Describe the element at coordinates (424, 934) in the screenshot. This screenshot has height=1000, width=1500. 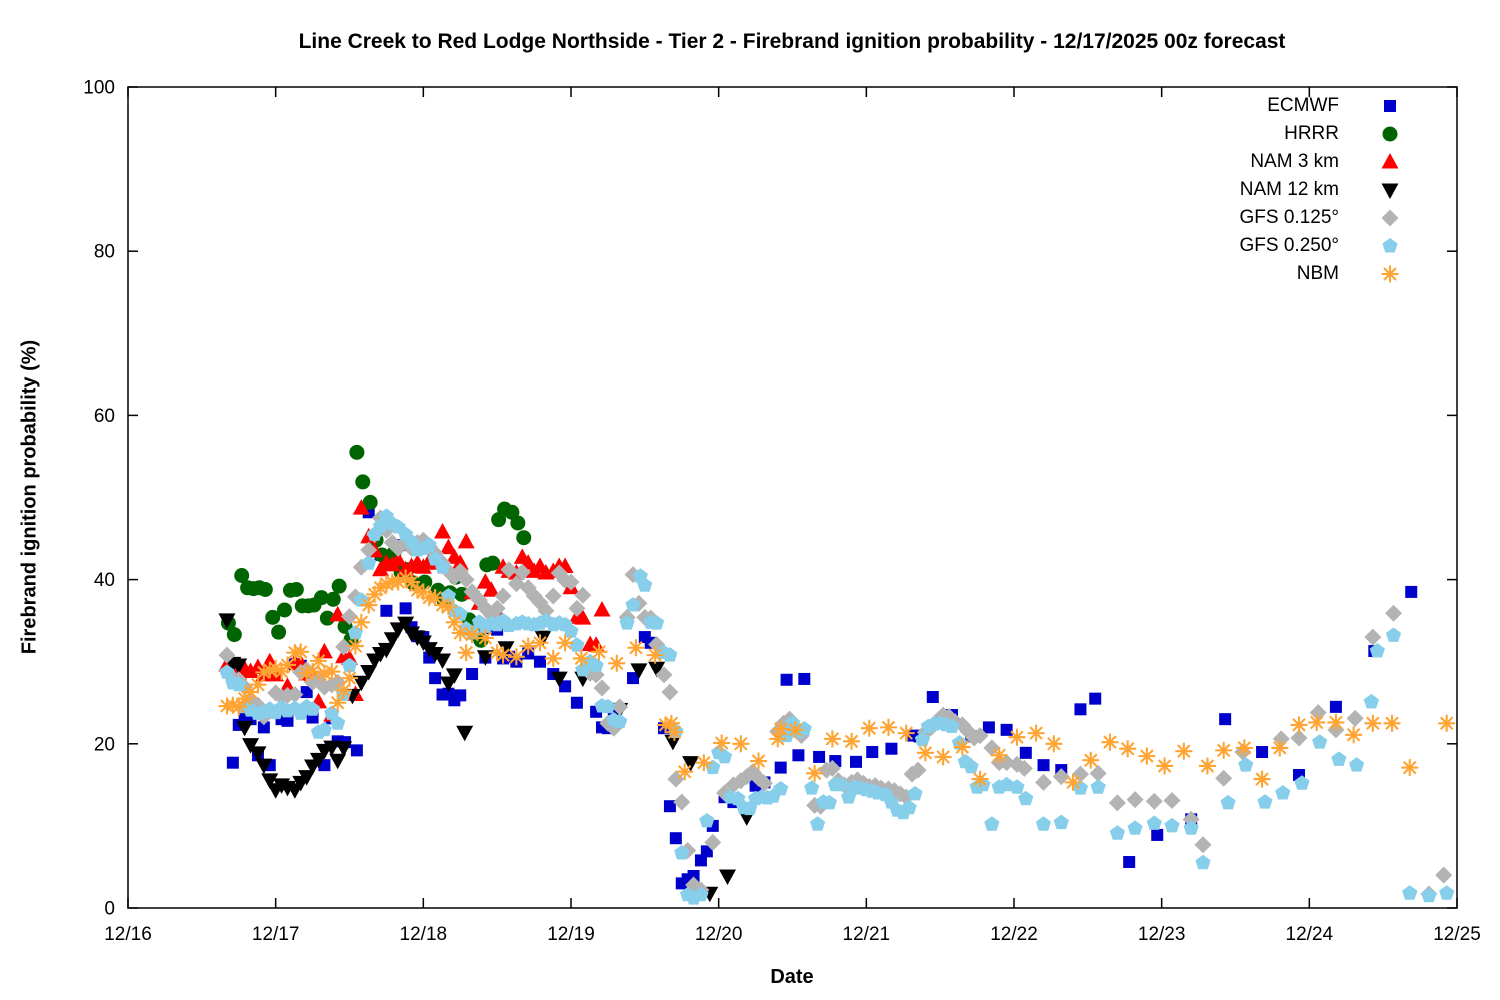
I see `x-tick-label: 12/18` at that location.